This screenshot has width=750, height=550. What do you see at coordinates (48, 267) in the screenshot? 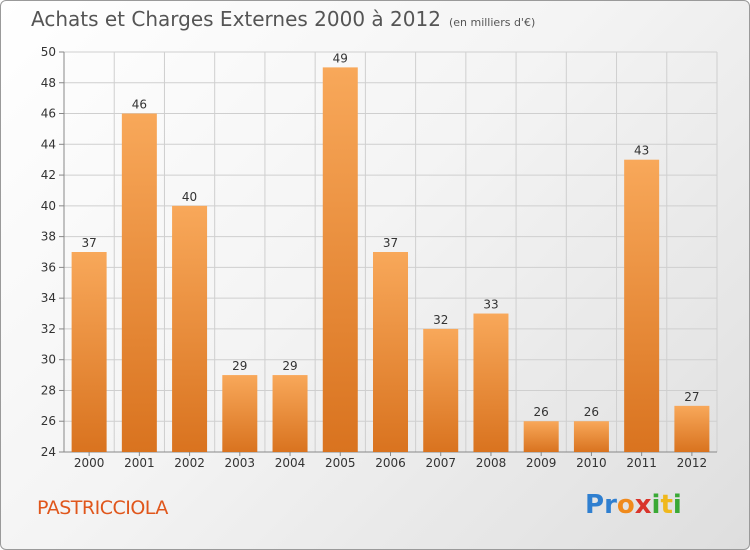
I see `y-tick-label: 36` at bounding box center [48, 267].